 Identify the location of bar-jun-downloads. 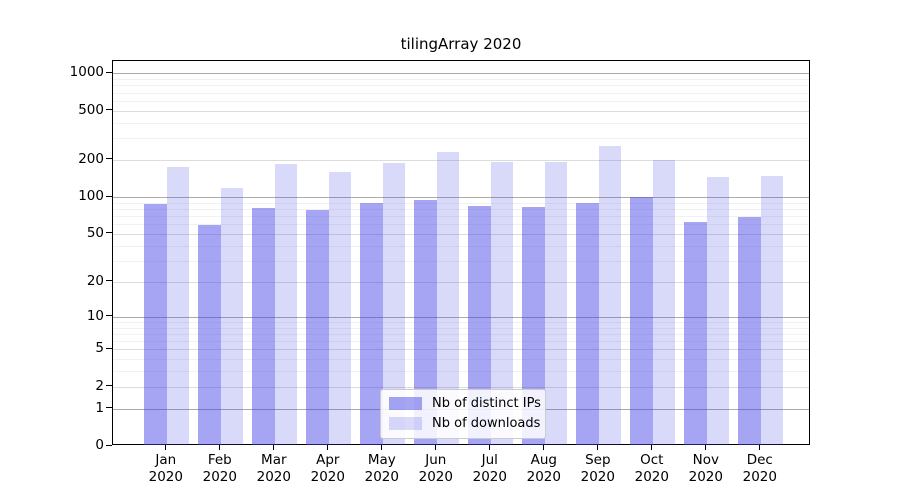
(448, 298).